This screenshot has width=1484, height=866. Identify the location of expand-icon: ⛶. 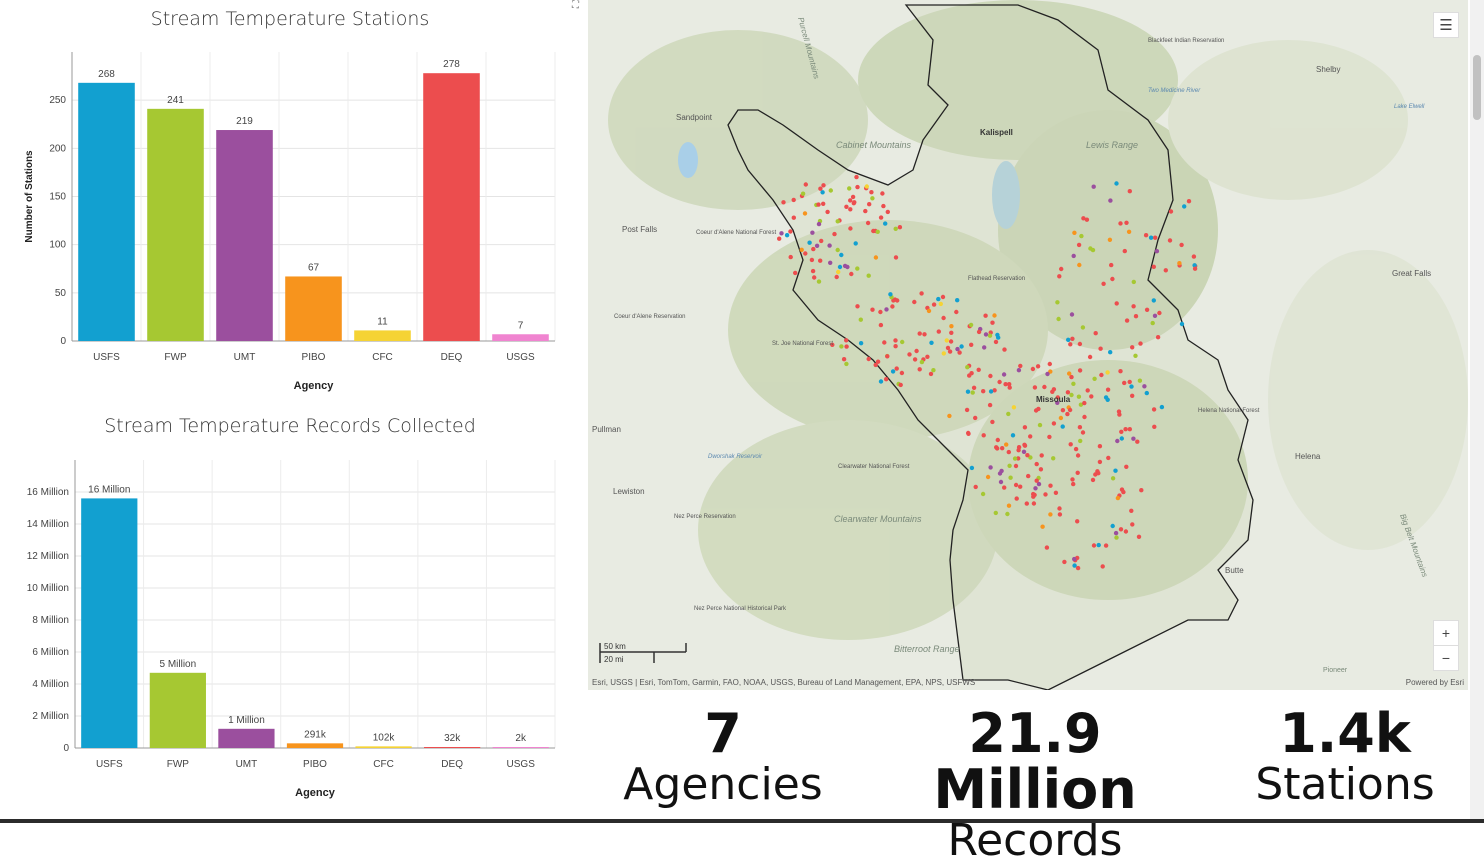
(575, 5).